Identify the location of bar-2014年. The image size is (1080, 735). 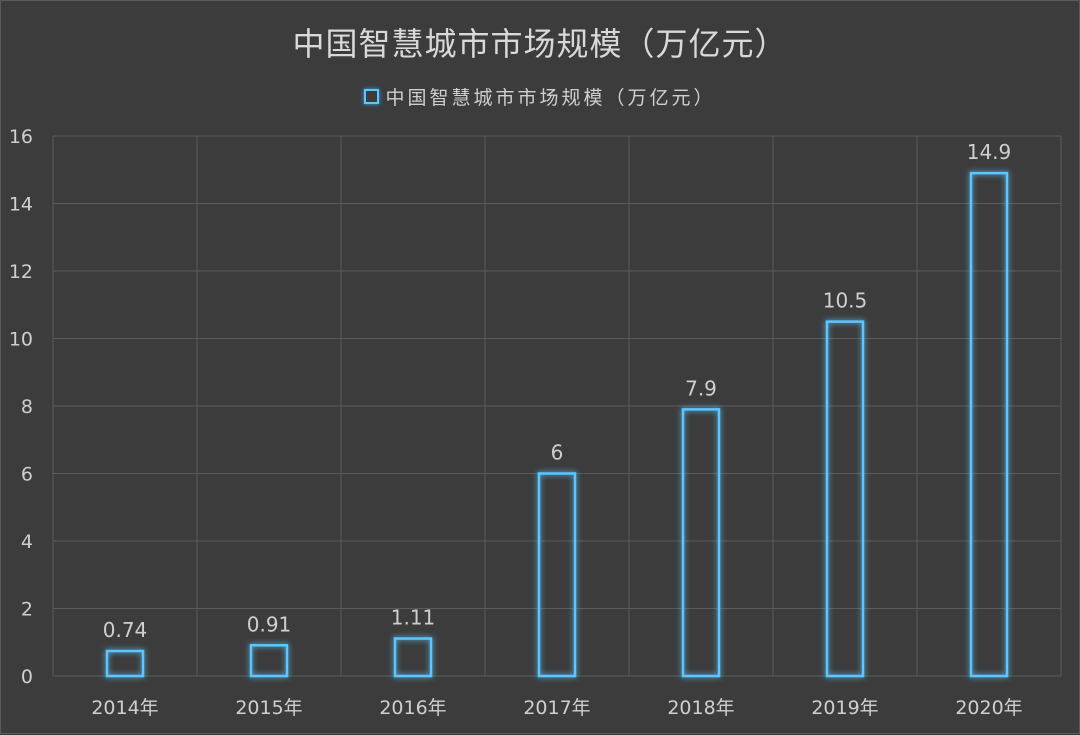
(125, 663).